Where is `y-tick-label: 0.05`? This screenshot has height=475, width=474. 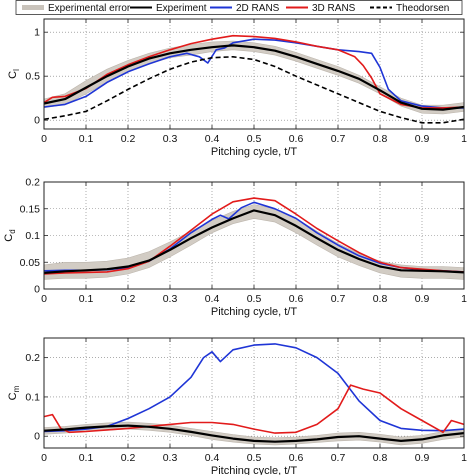
y-tick-label: 0.05 is located at coordinates (30, 263).